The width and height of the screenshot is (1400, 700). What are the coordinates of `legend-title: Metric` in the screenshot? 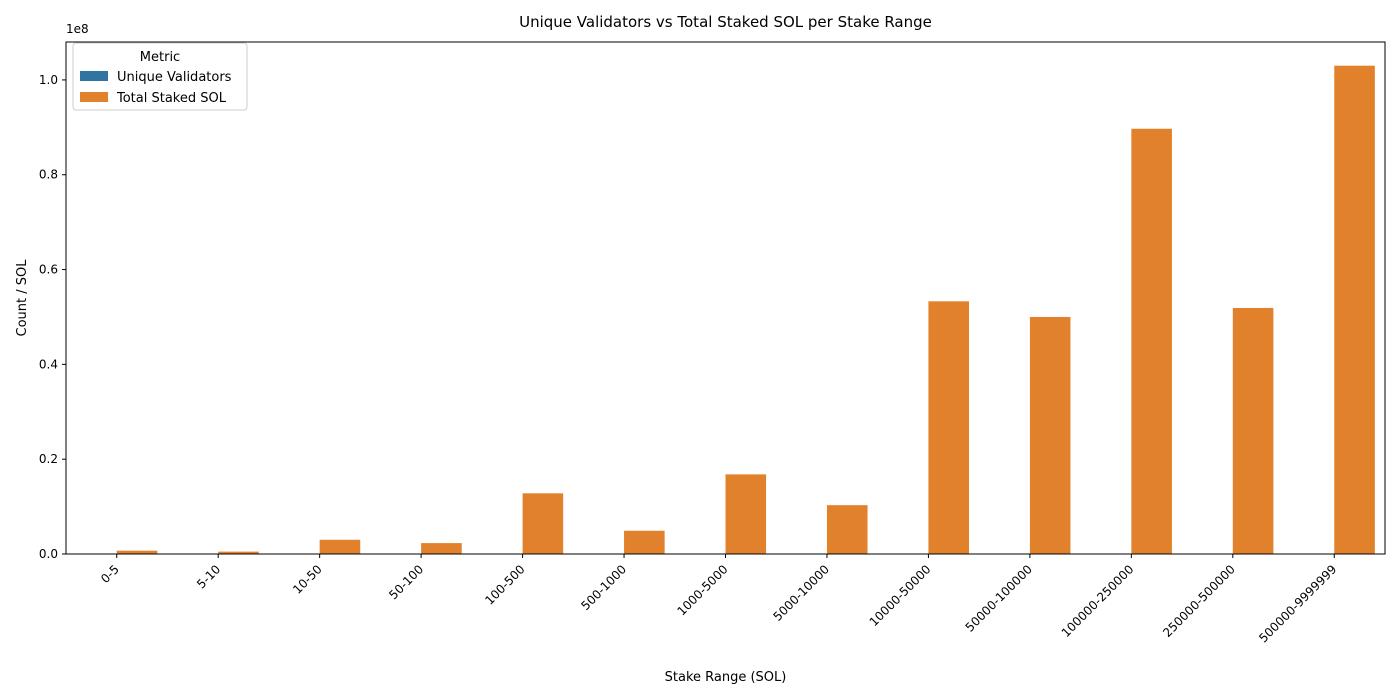 It's located at (160, 57).